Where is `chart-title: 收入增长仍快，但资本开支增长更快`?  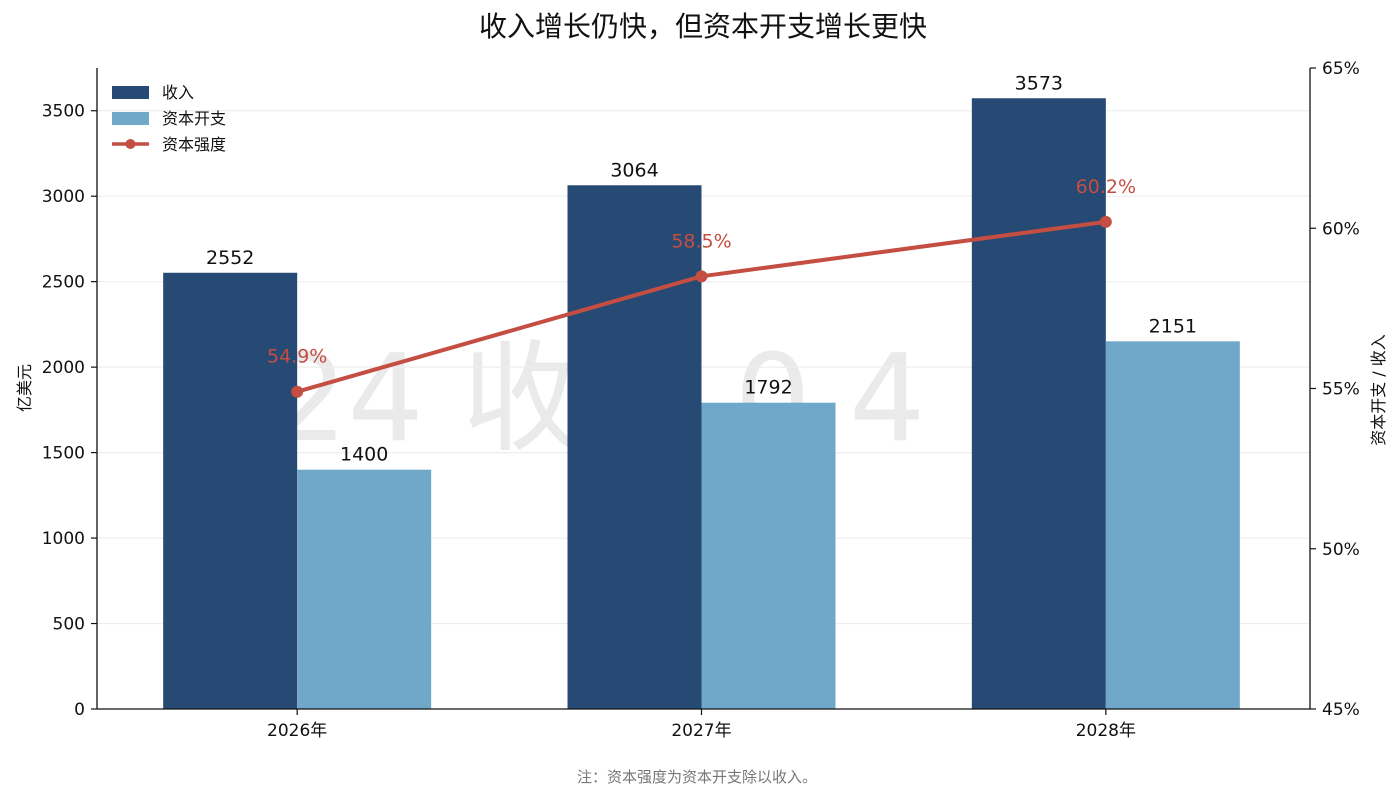 chart-title: 收入增长仍快，但资本开支增长更快 is located at coordinates (703, 26).